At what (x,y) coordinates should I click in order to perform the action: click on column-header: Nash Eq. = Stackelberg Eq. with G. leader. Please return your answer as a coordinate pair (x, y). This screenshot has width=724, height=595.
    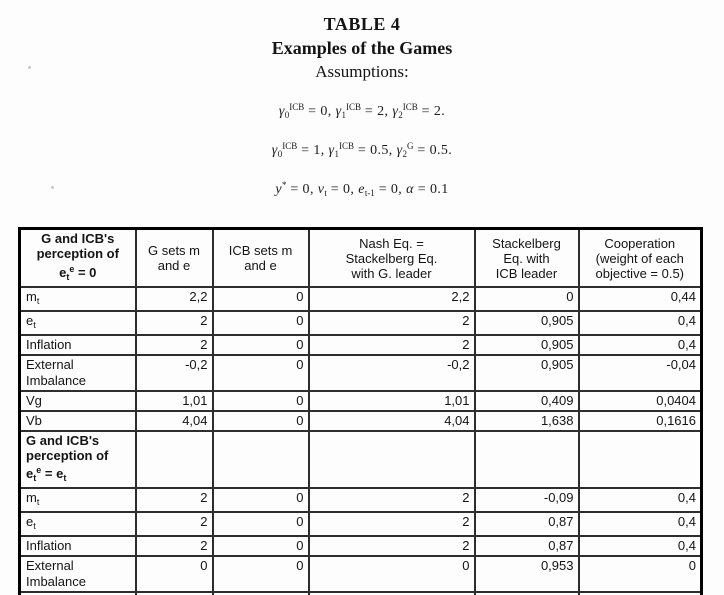
    Looking at the image, I should click on (391, 257).